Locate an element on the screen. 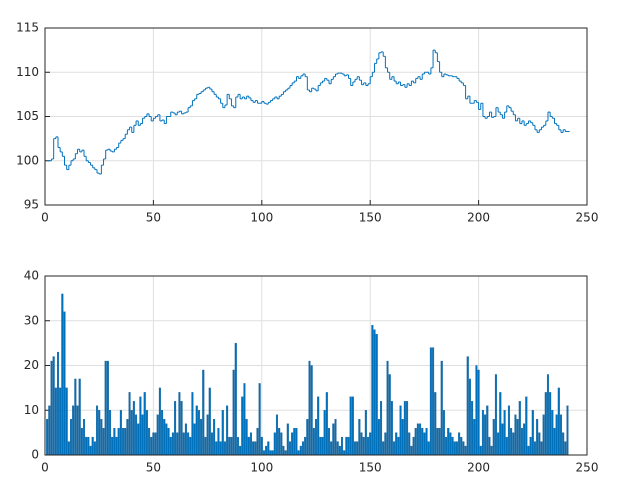  y-tick-label: 95 is located at coordinates (31, 205).